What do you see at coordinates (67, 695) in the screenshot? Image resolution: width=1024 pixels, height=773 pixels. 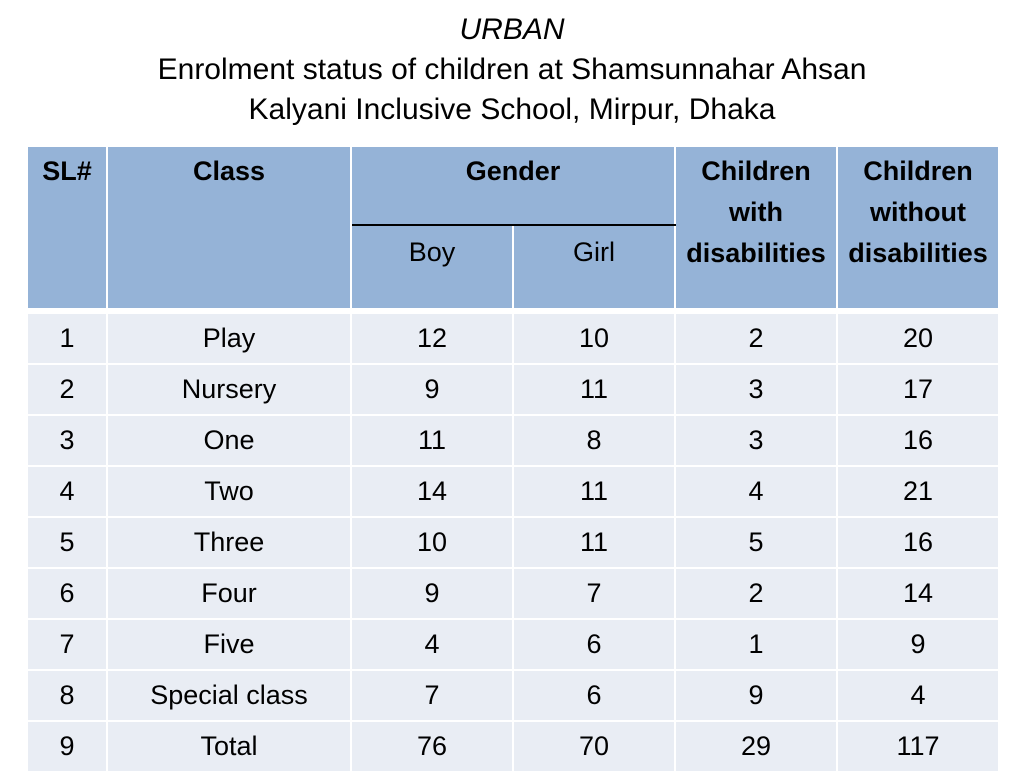 I see `cell-sl: 8` at bounding box center [67, 695].